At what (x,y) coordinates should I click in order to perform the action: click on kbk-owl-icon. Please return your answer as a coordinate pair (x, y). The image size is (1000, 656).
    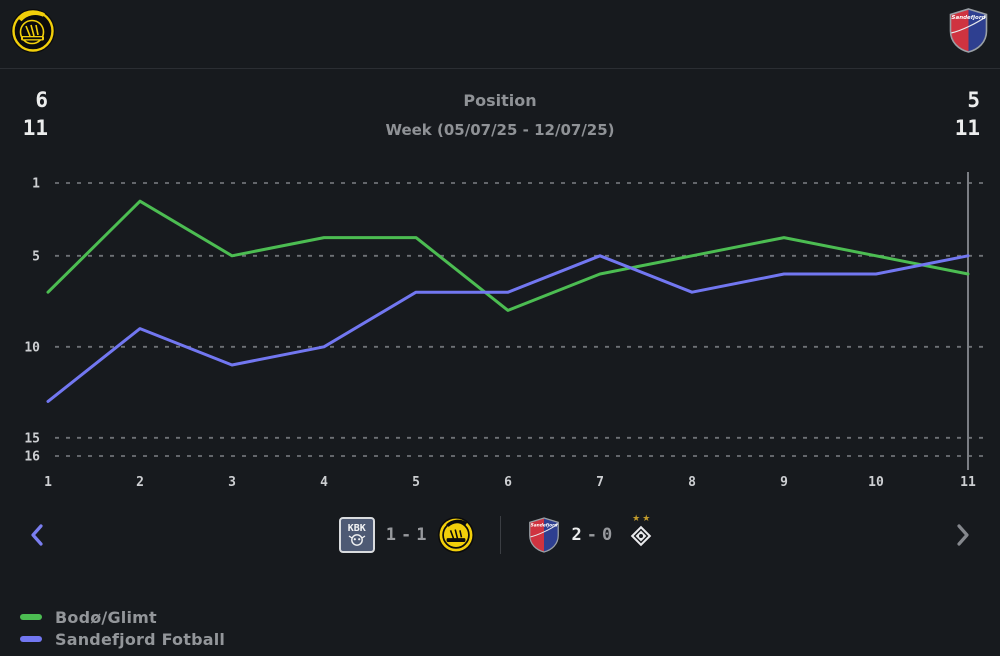
    Looking at the image, I should click on (357, 540).